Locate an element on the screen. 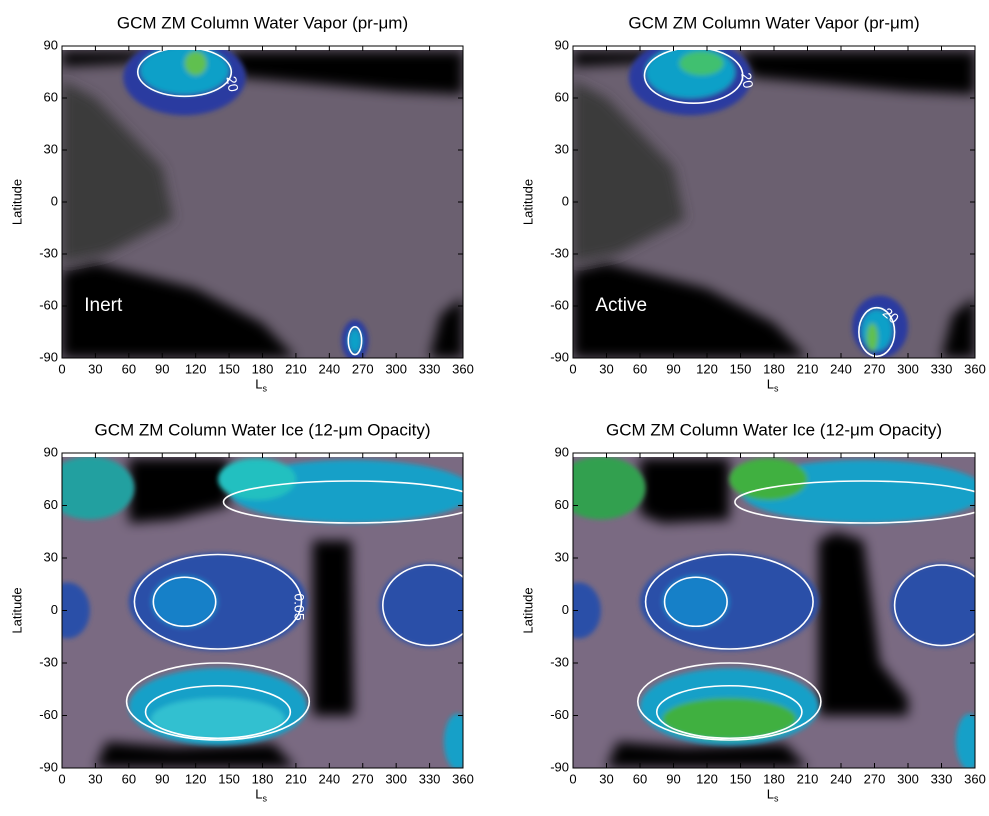  chart-title: GCM ZM Column Water Ice (12-μm Opacity) is located at coordinates (263, 429).